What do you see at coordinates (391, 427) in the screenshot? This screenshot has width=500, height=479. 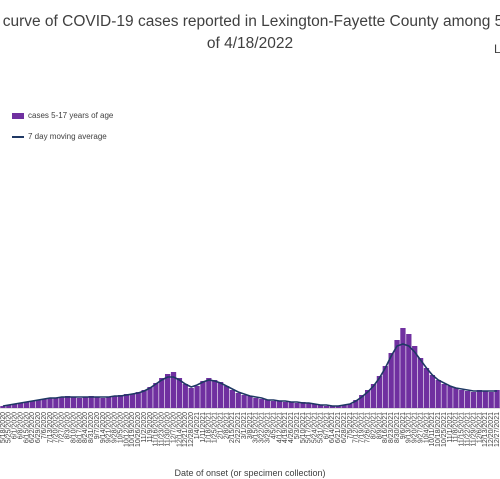 I see `x-tick-label: 8/23/2021` at bounding box center [391, 427].